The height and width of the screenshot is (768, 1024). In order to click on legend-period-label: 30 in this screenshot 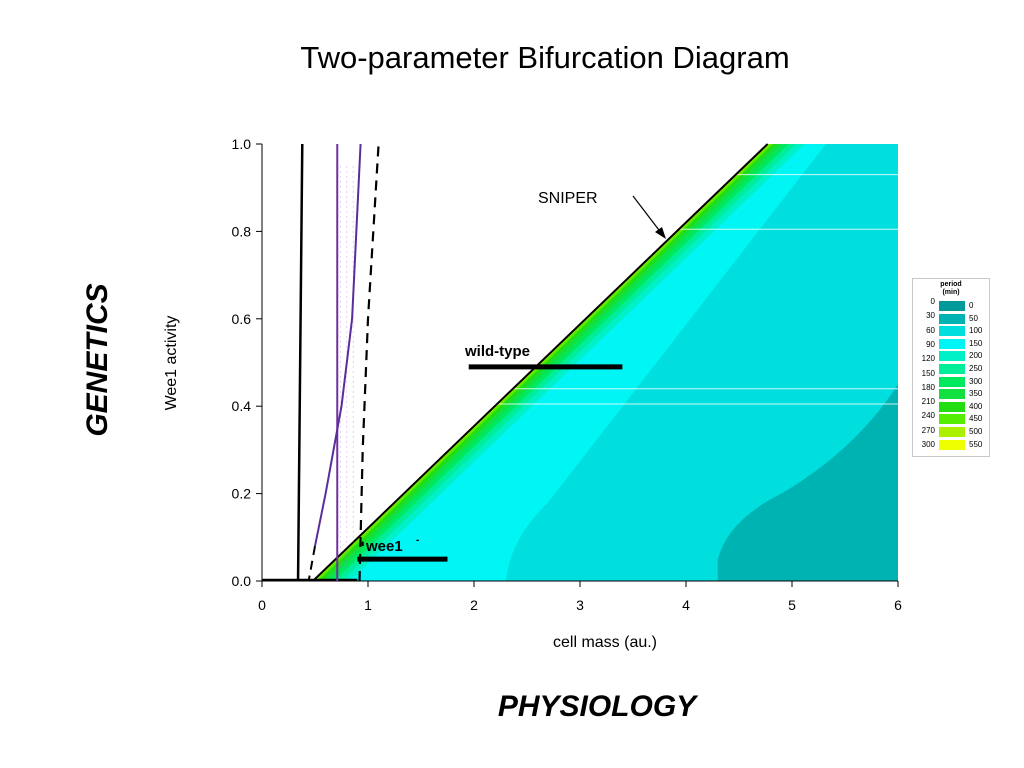, I will do `click(930, 316)`.